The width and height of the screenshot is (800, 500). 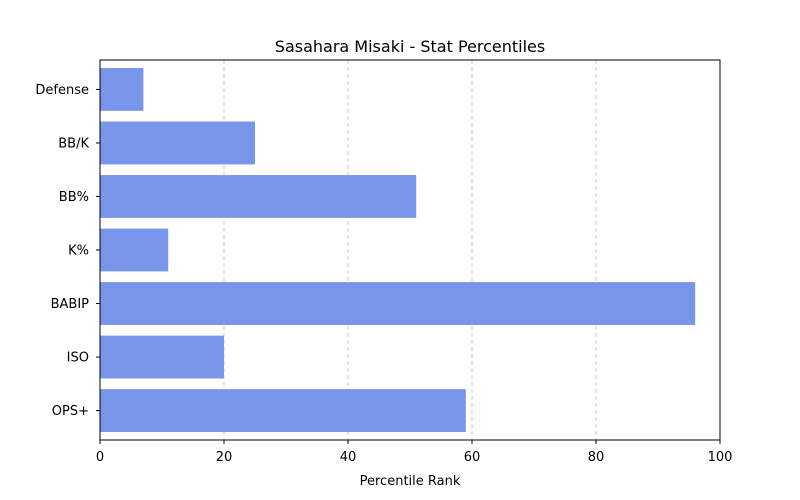 What do you see at coordinates (720, 457) in the screenshot?
I see `x-tick-label: 100` at bounding box center [720, 457].